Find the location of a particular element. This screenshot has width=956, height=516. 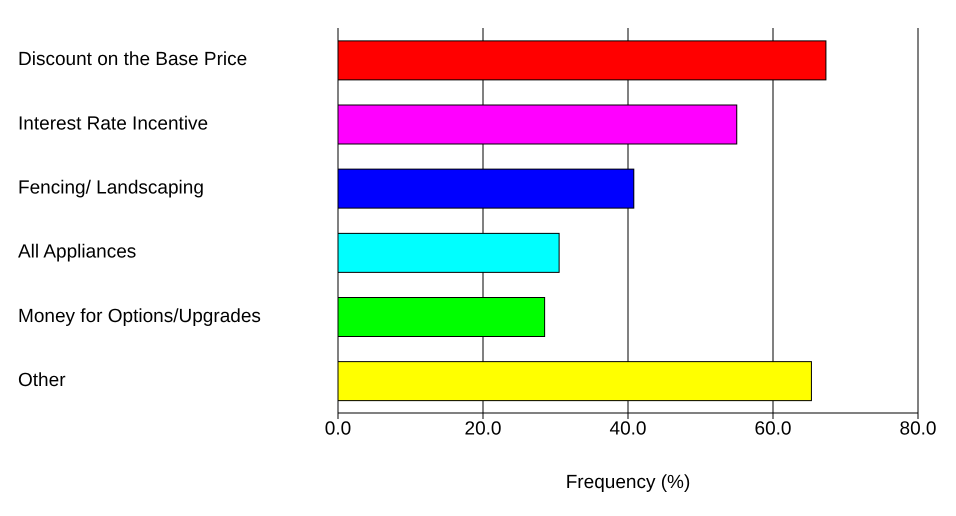

x-tick-label: 60.0 is located at coordinates (773, 429).